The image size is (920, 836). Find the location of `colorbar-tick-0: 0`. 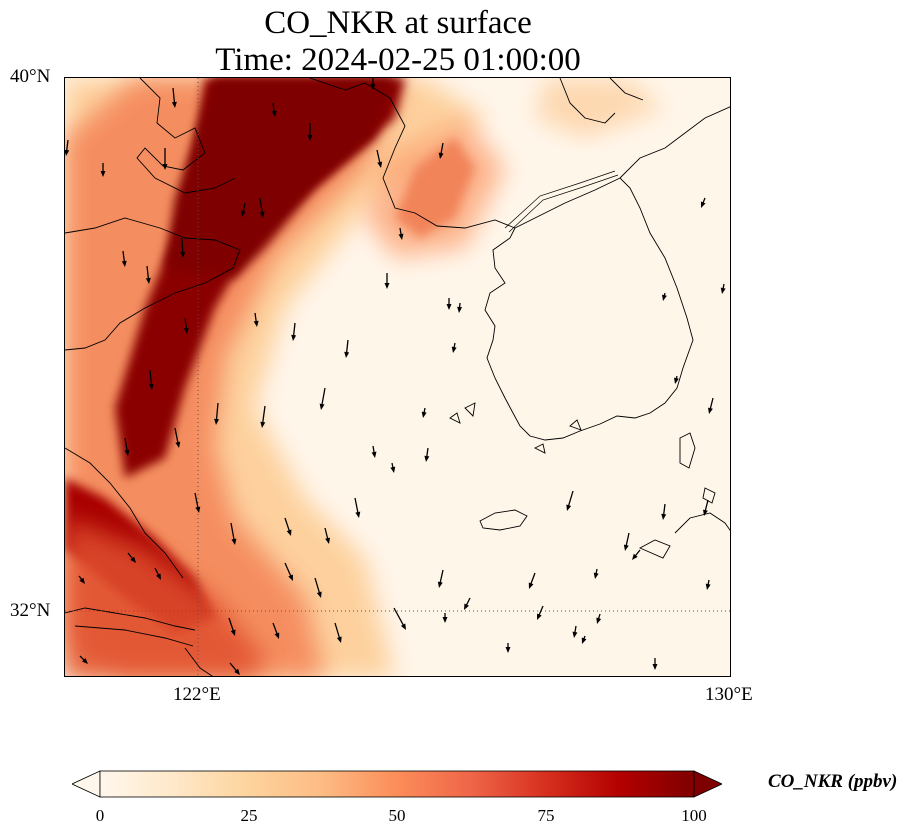

colorbar-tick-0: 0 is located at coordinates (100, 815).